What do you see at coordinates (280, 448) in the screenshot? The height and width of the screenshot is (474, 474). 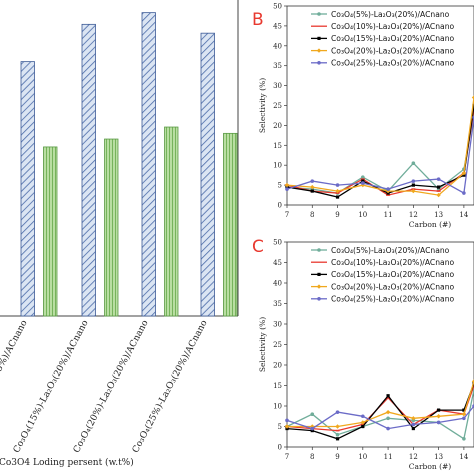 I see `y-tick-label: 0` at bounding box center [280, 448].